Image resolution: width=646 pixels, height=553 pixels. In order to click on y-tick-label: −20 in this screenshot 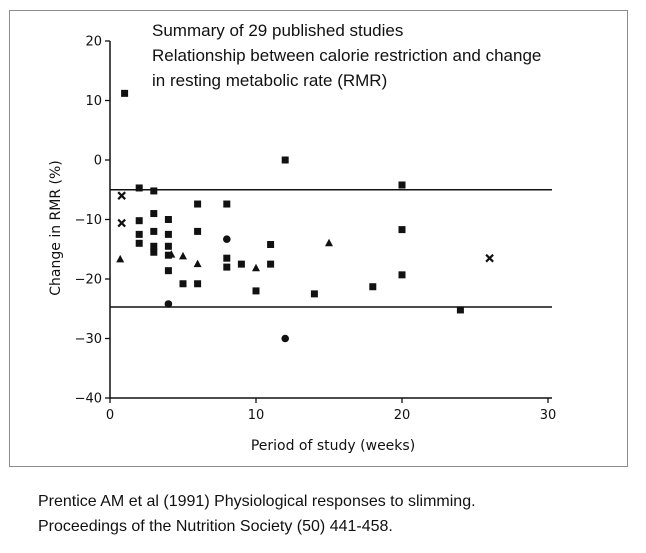, I will do `click(88, 280)`.